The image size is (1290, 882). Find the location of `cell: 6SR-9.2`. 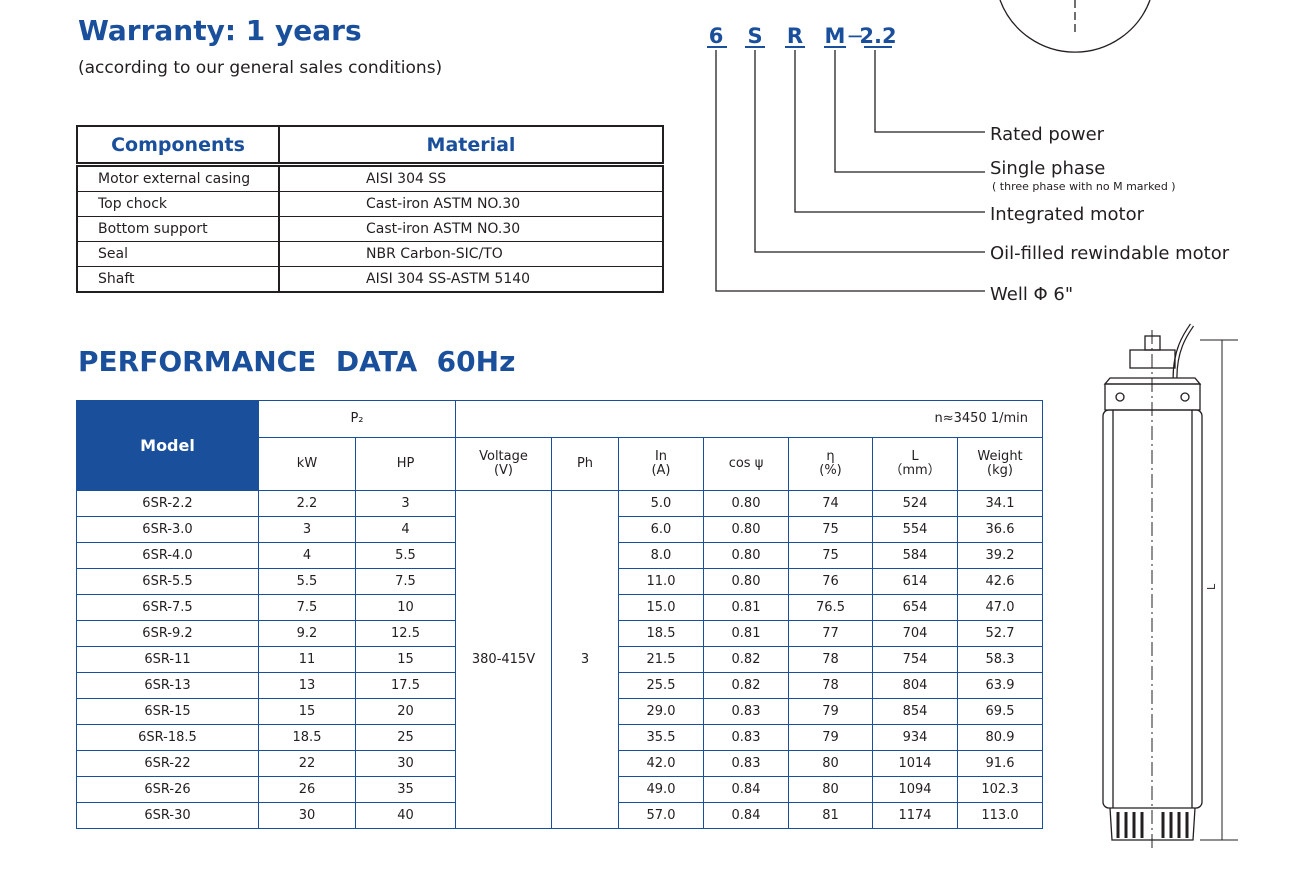

cell: 6SR-9.2 is located at coordinates (167, 633).